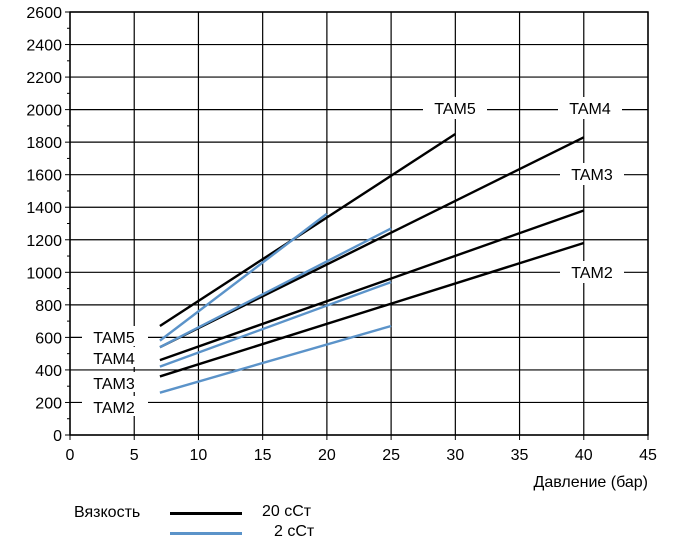 This screenshot has height=546, width=674. Describe the element at coordinates (107, 512) in the screenshot. I see `legend-title: Вязкость` at that location.